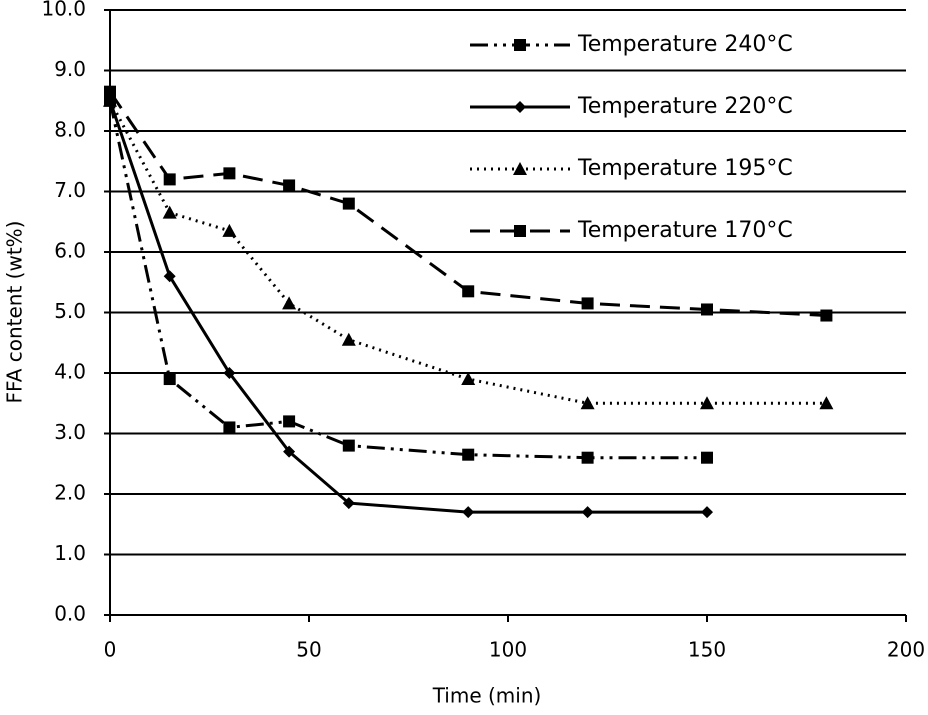 The width and height of the screenshot is (928, 715). Describe the element at coordinates (70, 493) in the screenshot. I see `y-tick-label: 2.0` at that location.